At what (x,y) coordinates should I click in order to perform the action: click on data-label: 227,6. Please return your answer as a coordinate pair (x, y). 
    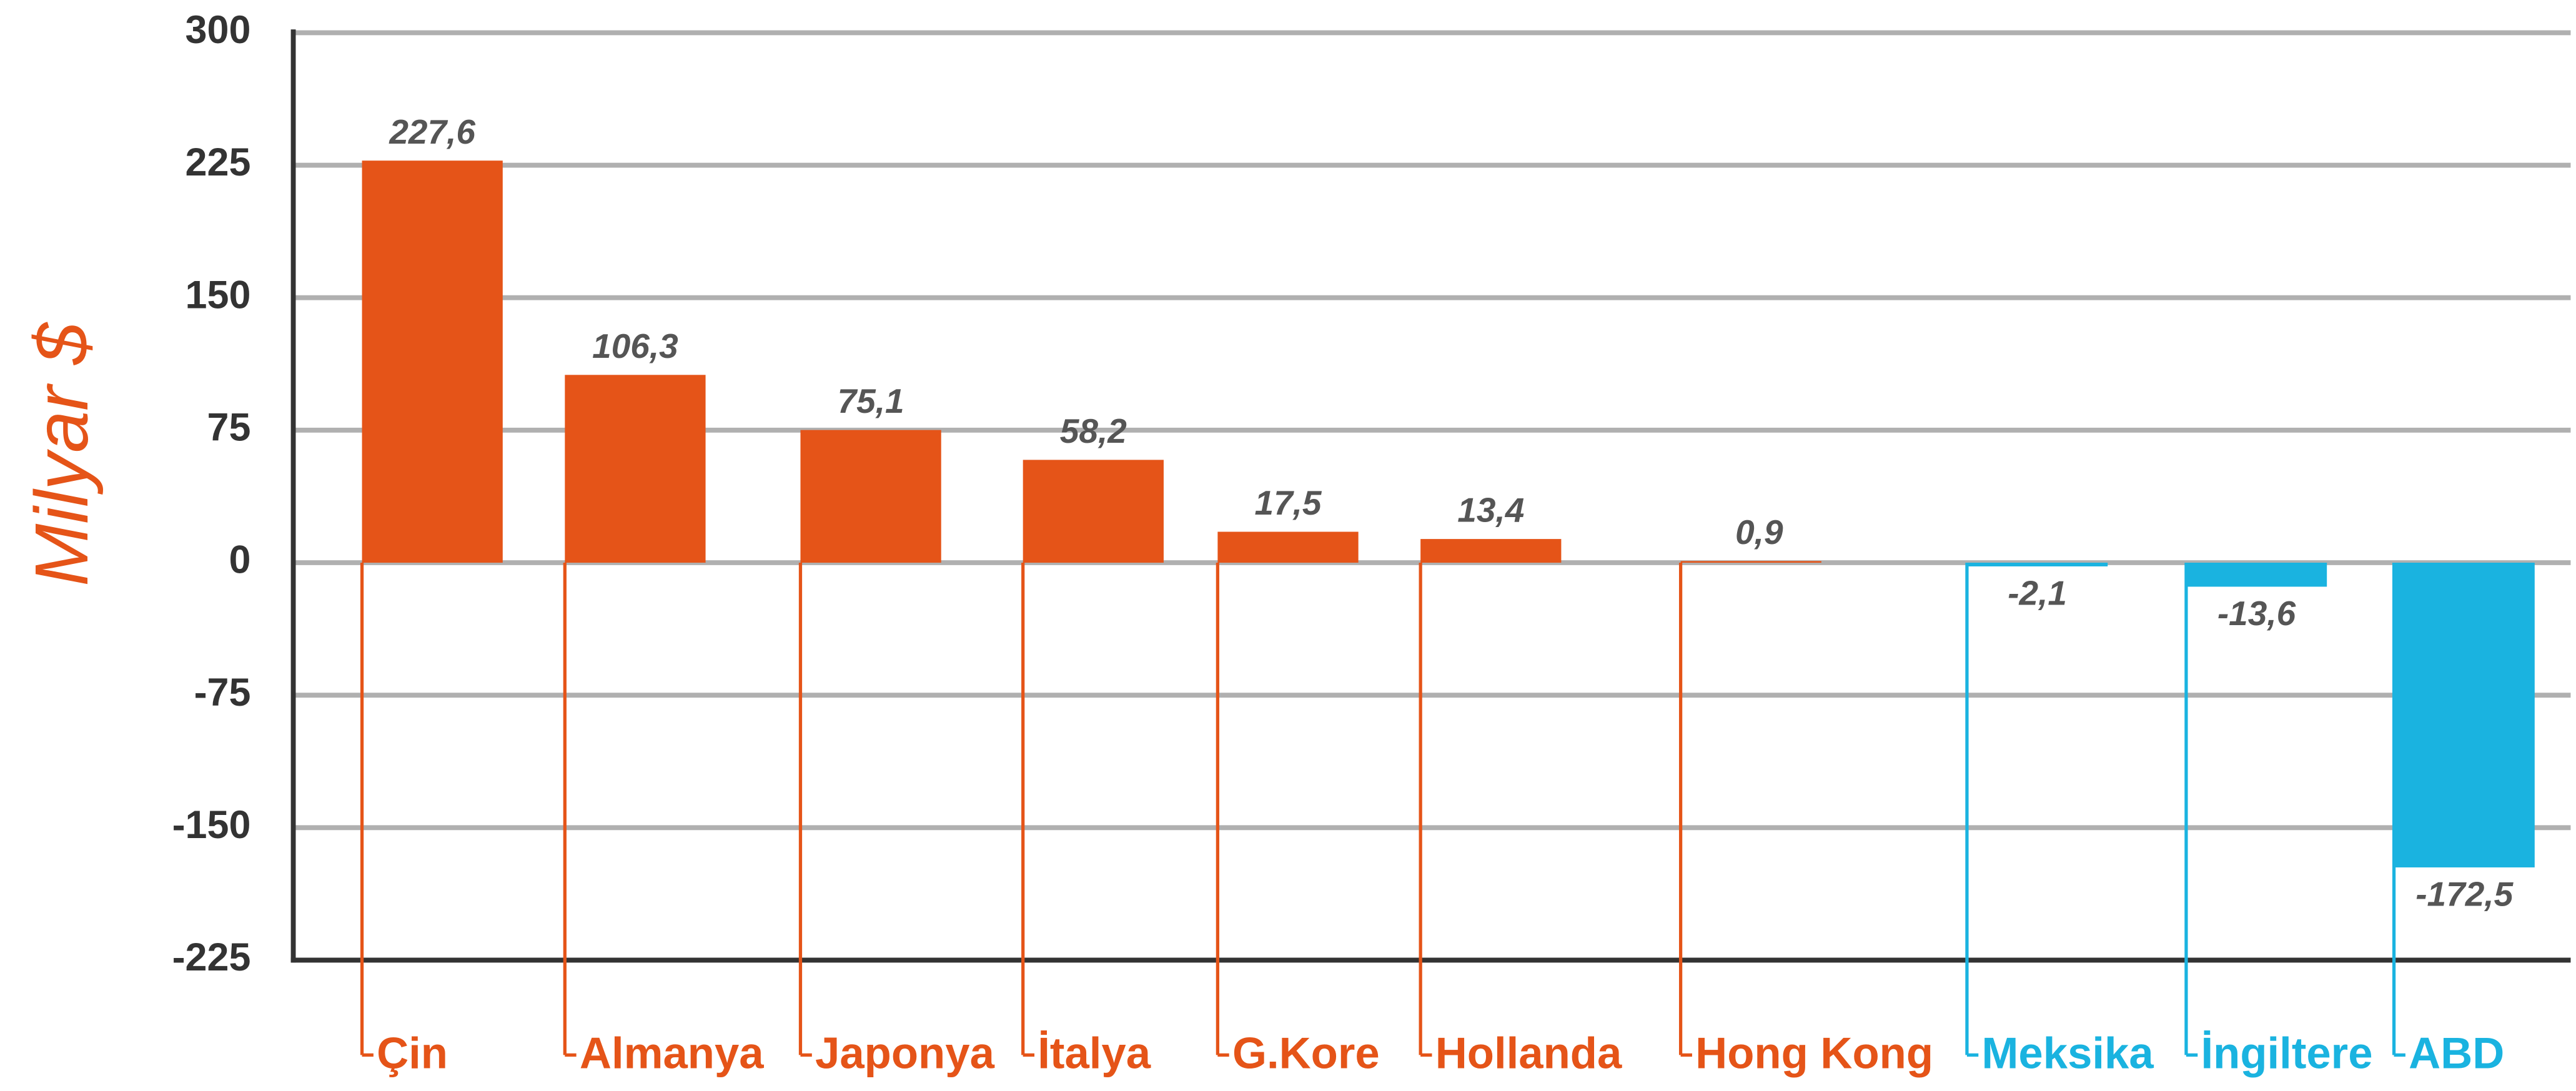
    Looking at the image, I should click on (432, 131).